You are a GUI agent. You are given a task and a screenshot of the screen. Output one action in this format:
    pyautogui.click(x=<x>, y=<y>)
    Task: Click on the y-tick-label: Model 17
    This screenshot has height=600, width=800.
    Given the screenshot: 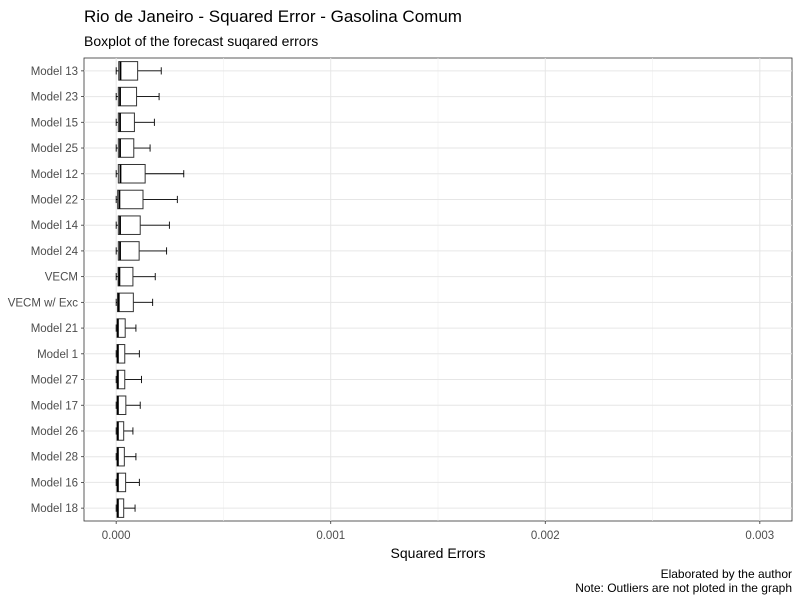 What is the action you would take?
    pyautogui.click(x=54, y=406)
    